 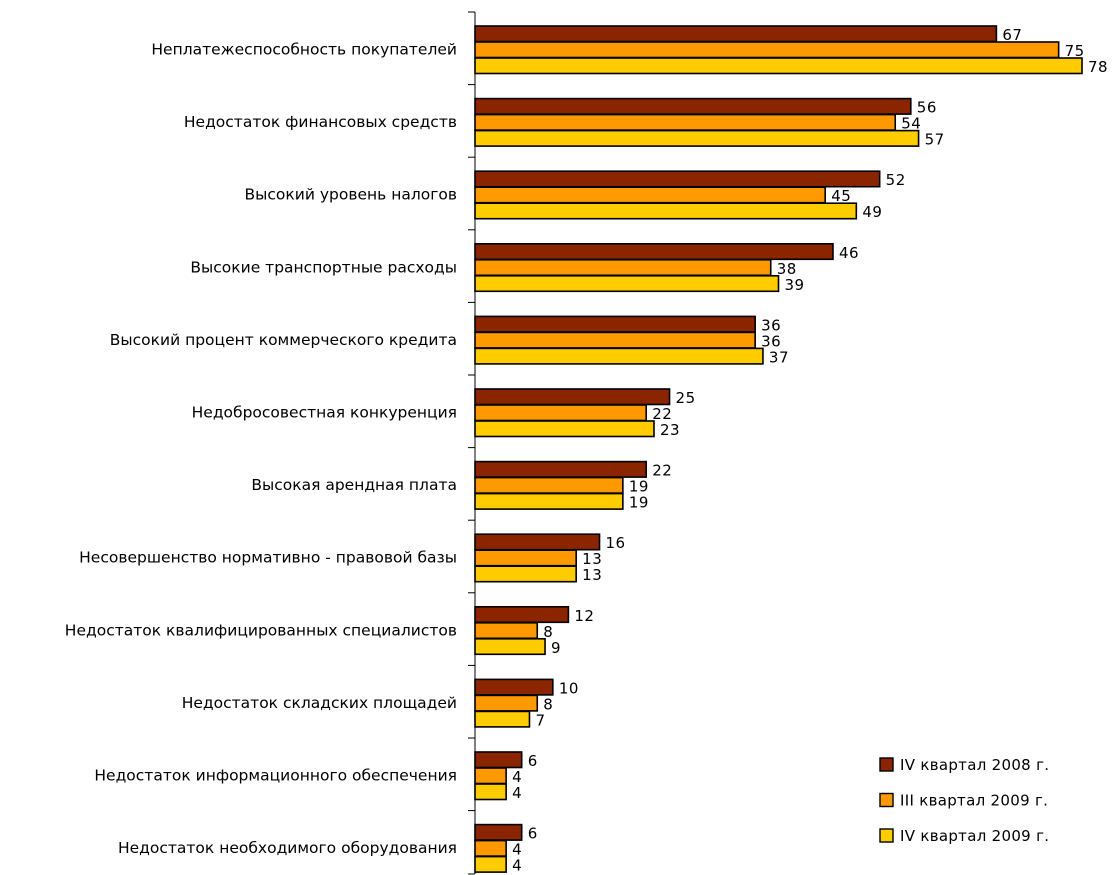 I want to click on category-label: Недобросовестная конкуренция, so click(x=324, y=413).